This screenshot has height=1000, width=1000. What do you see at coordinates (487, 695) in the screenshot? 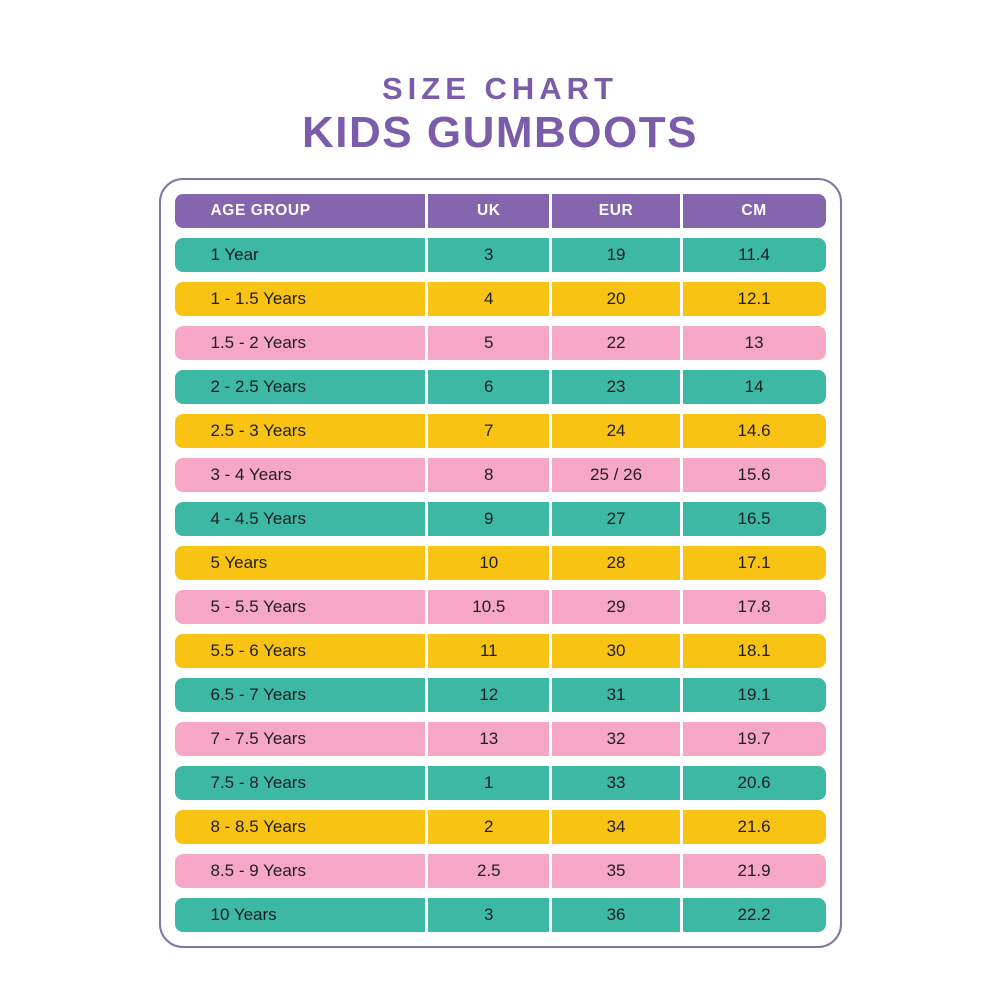
I see `uk-cell: 12` at bounding box center [487, 695].